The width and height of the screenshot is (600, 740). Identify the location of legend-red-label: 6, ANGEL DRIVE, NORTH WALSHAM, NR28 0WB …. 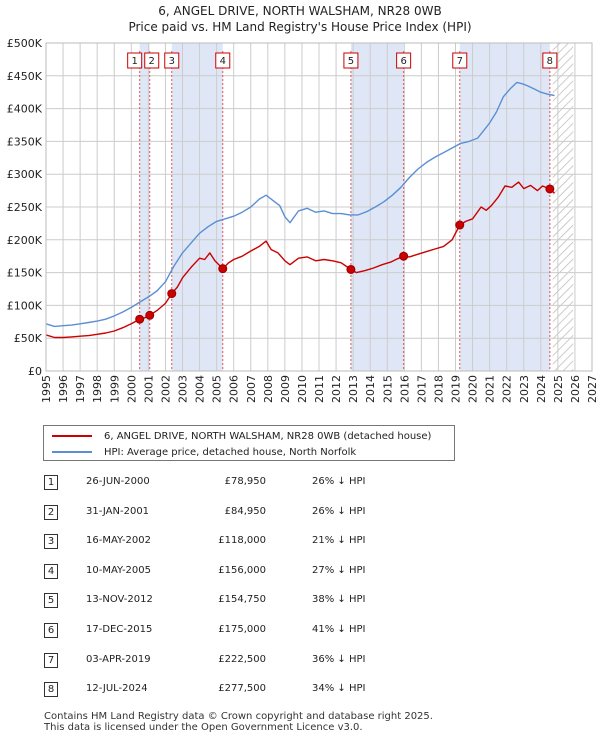
(268, 436).